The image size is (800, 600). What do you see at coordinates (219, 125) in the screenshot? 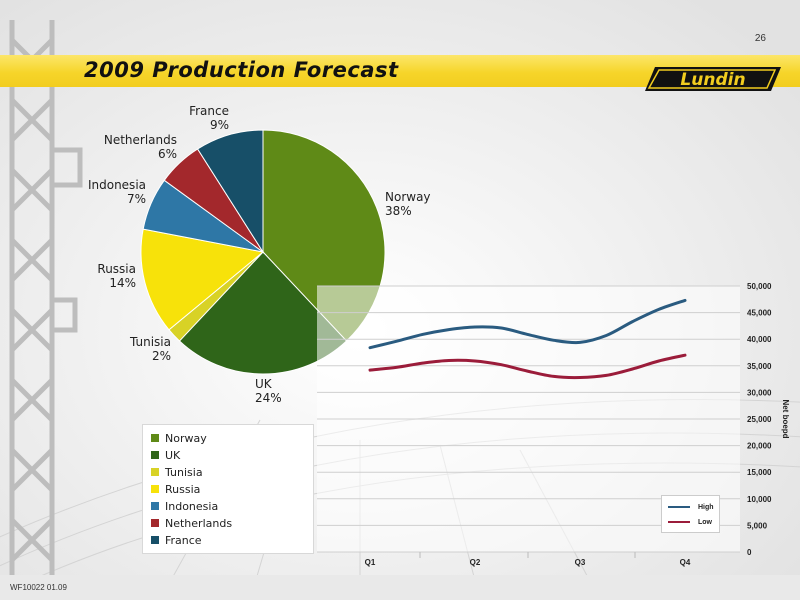
I see `pie-label-value: 9%` at bounding box center [219, 125].